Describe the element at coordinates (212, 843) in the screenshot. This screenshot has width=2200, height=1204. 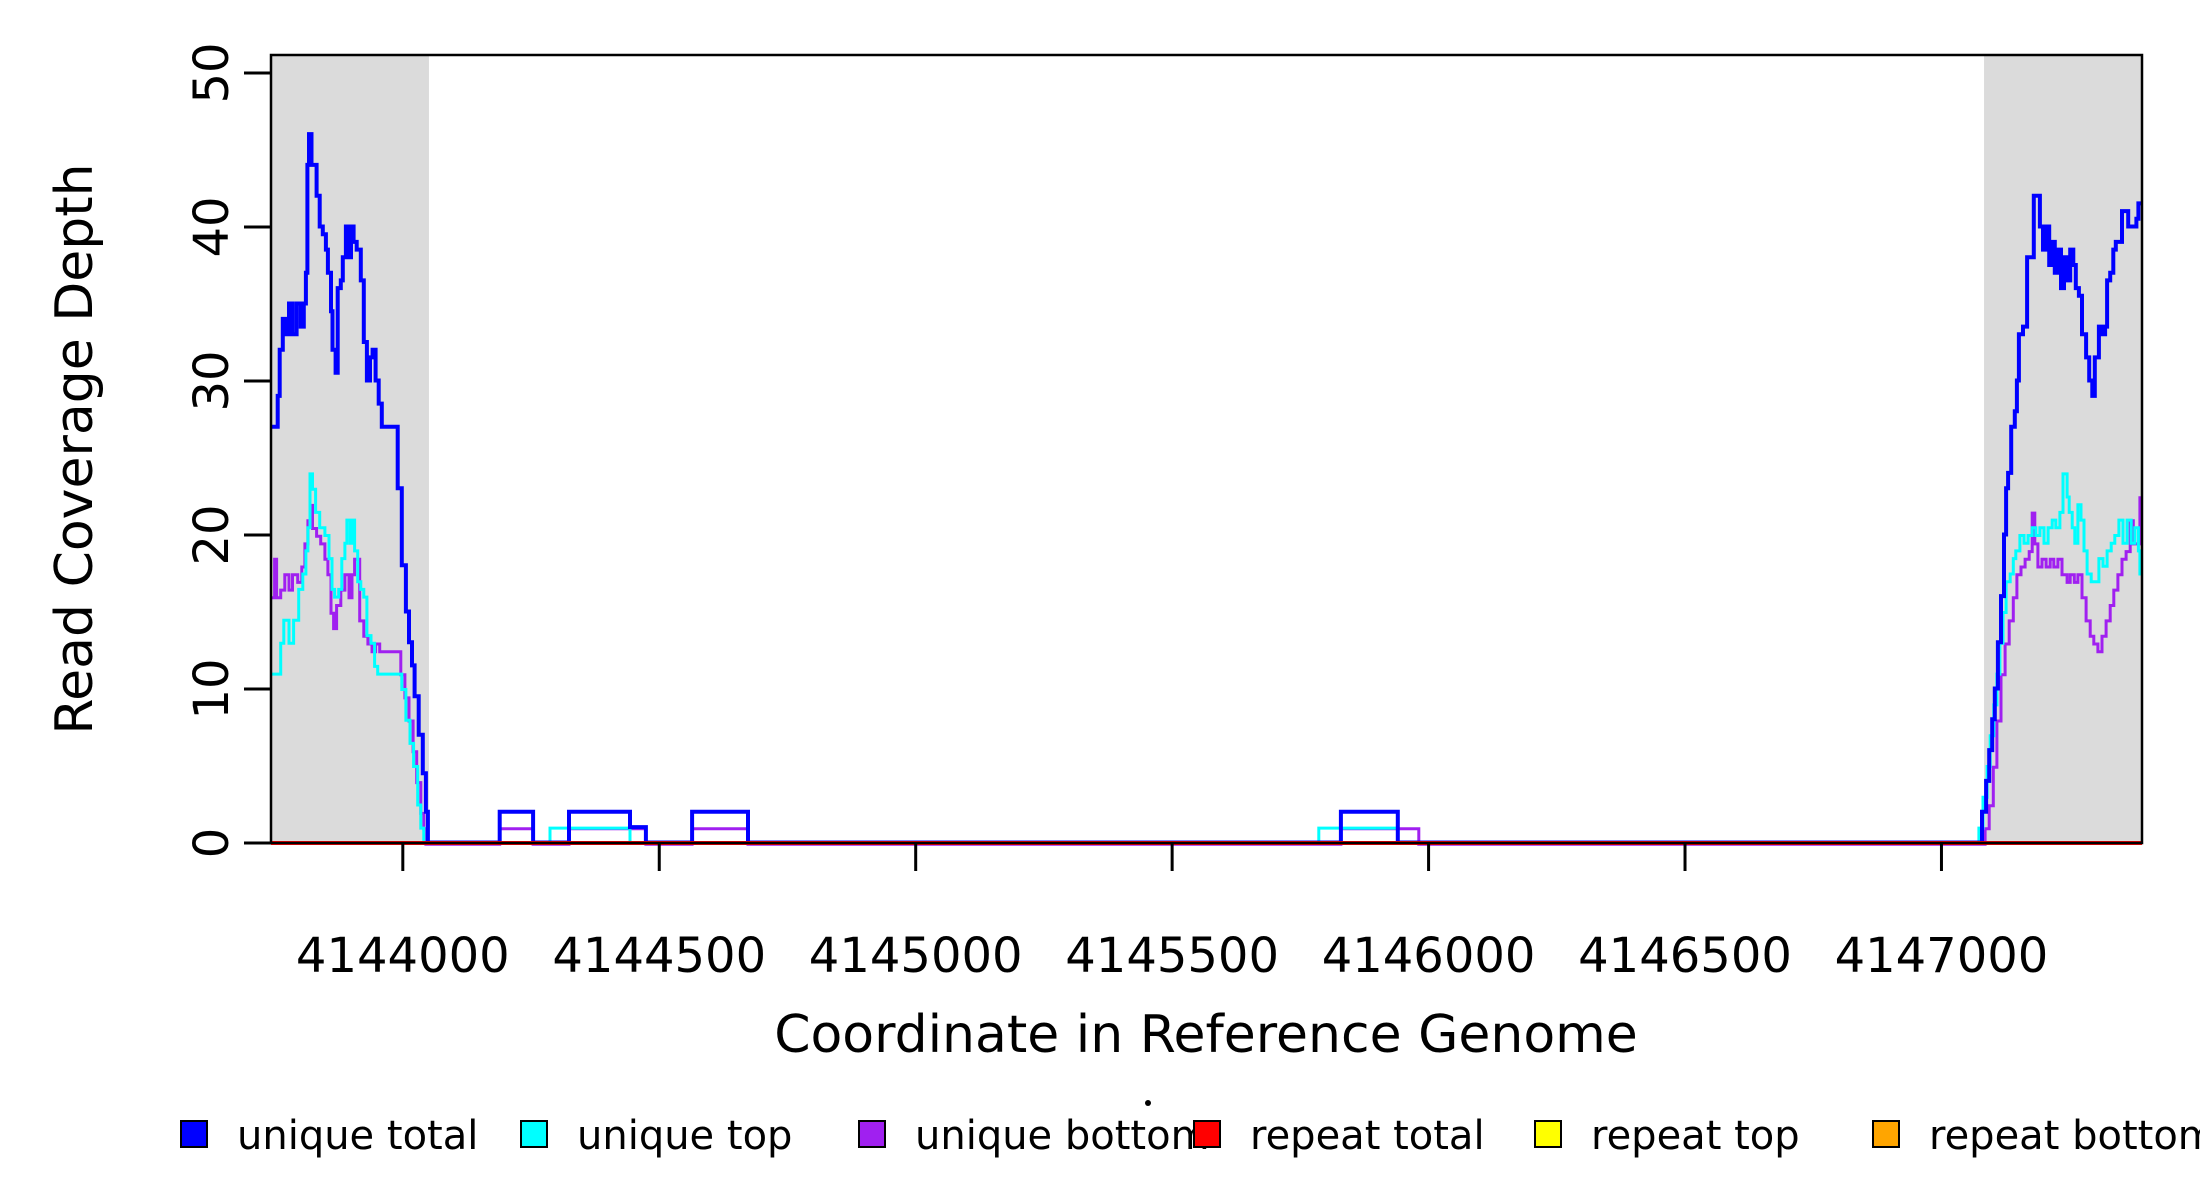
I see `y-tick-label-0: 0` at that location.